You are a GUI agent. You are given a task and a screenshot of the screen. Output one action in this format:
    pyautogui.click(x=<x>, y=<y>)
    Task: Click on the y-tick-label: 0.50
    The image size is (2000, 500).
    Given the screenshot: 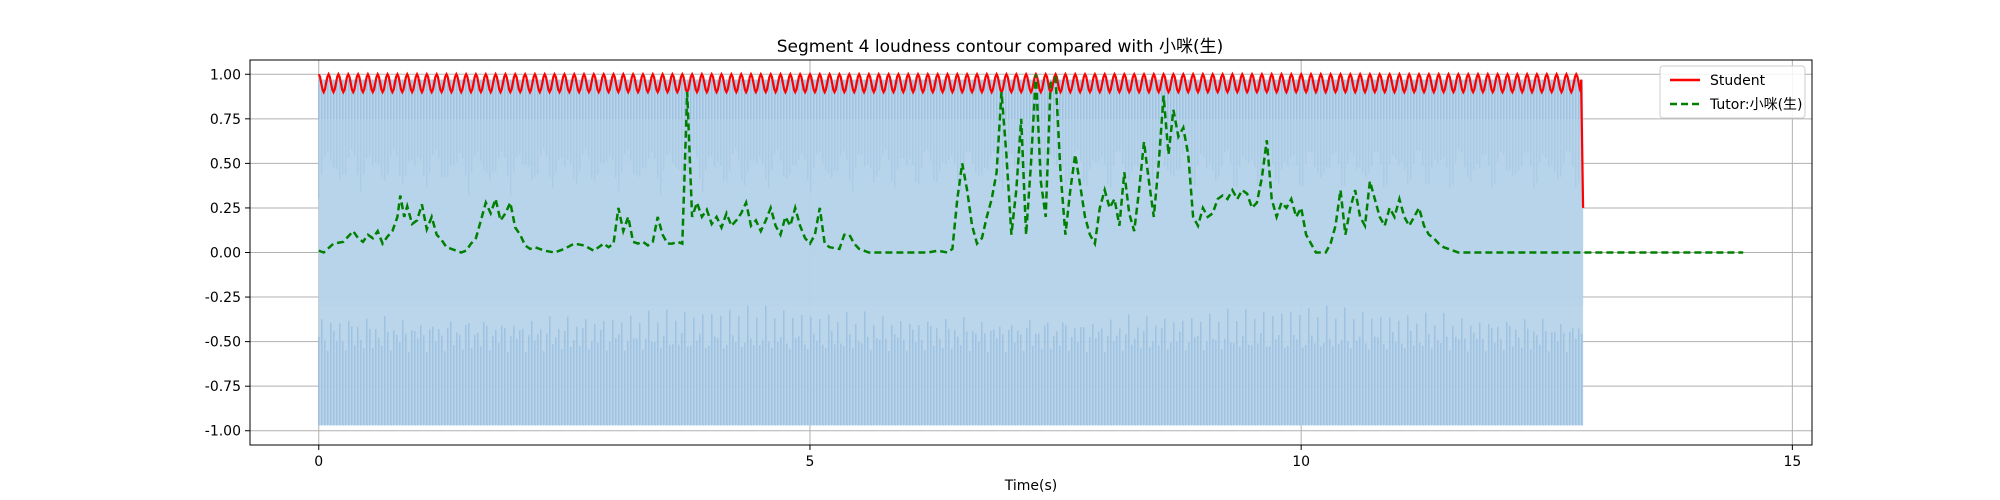 What is the action you would take?
    pyautogui.click(x=225, y=164)
    